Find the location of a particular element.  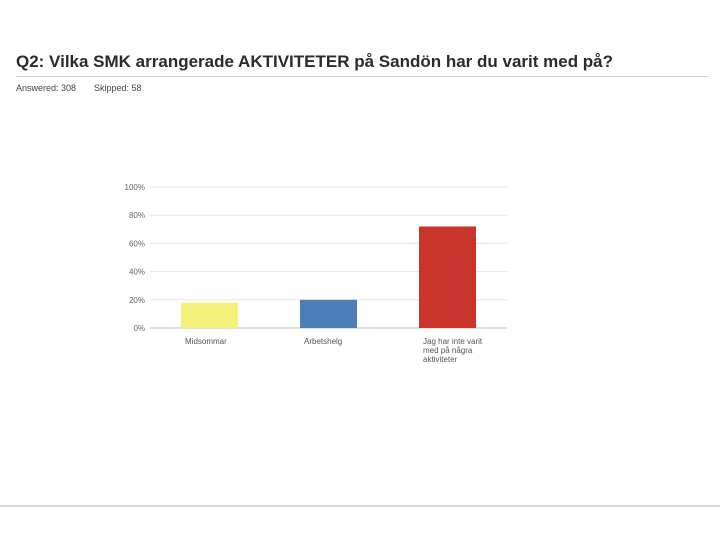

x-tick-label: aktiviteter is located at coordinates (440, 359).